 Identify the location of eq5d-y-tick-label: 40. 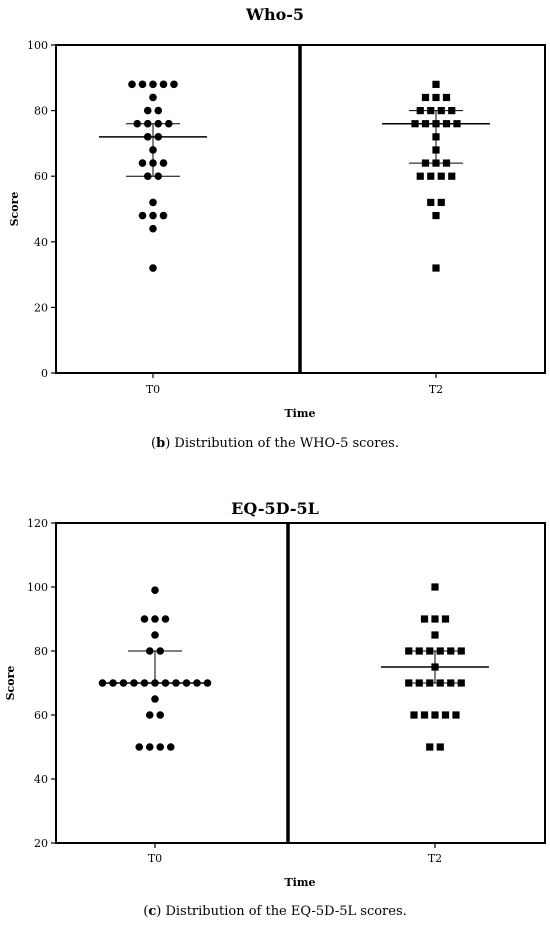
(41, 779).